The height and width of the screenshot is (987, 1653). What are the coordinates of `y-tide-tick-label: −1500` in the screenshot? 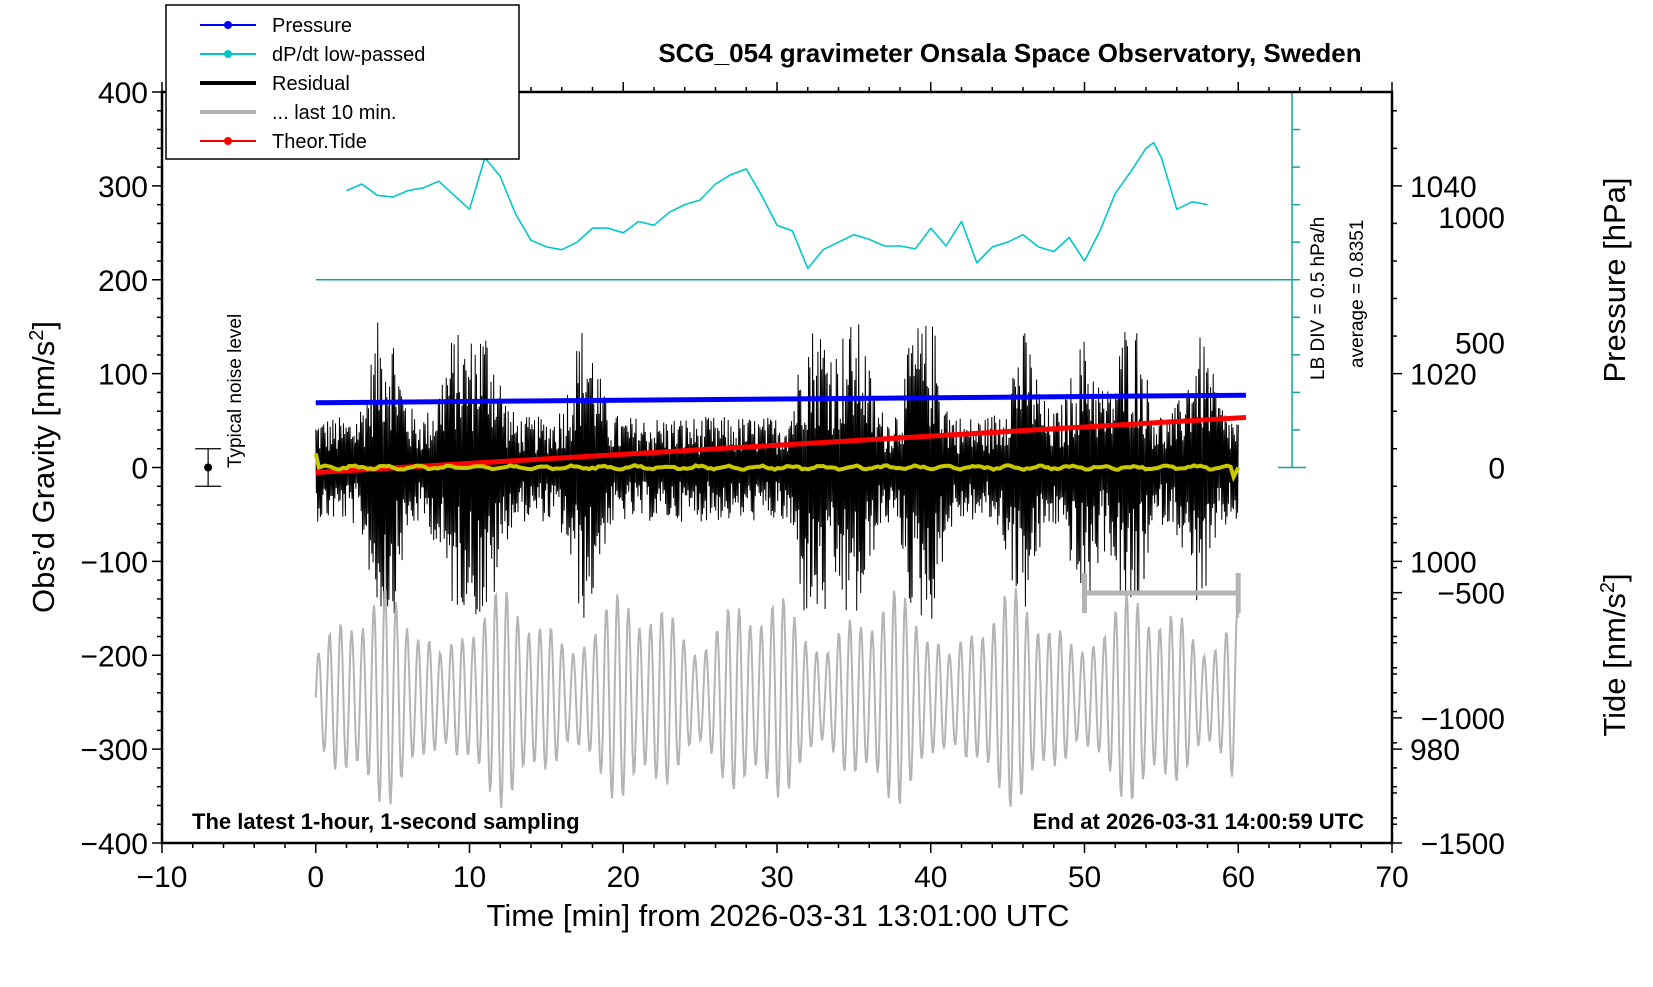 It's located at (1463, 844).